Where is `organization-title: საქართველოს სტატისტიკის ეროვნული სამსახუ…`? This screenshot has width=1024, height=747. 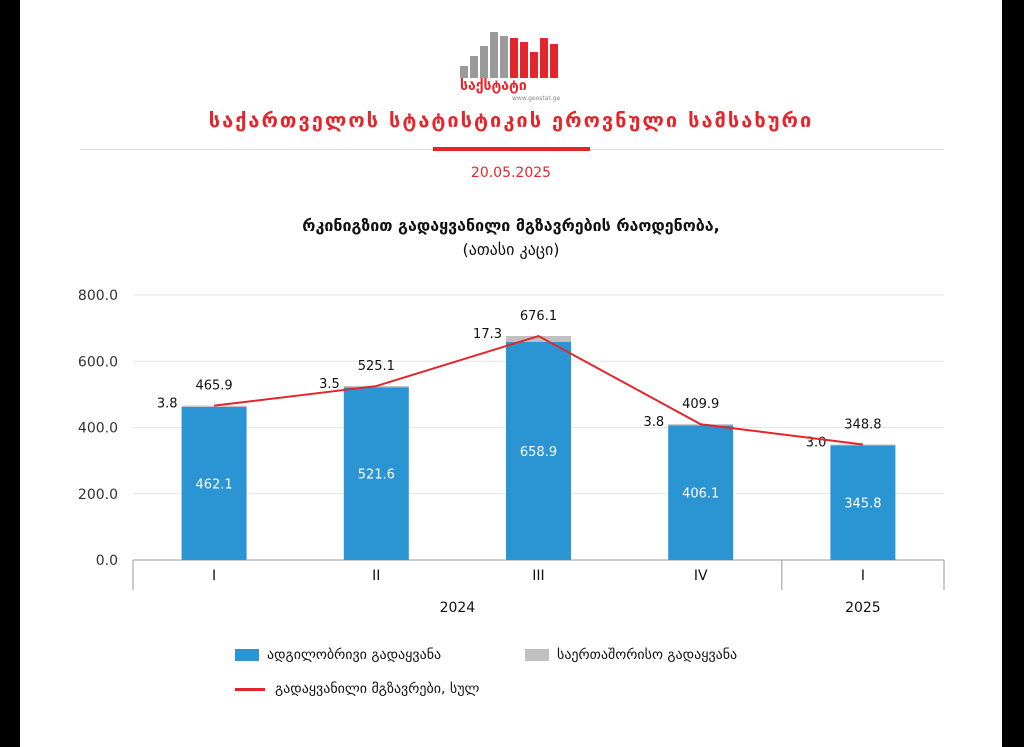 organization-title: საქართველოს სტატისტიკის ეროვნული სამსახუ… is located at coordinates (511, 120).